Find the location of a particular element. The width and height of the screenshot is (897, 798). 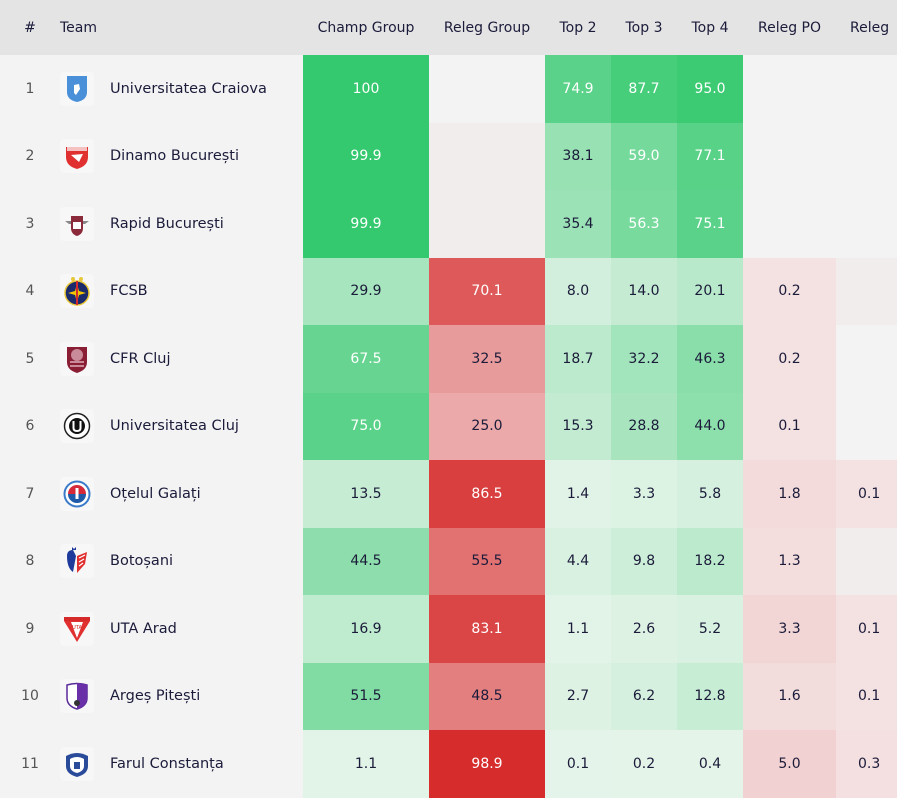

top3-cell: 3.3 is located at coordinates (644, 494).